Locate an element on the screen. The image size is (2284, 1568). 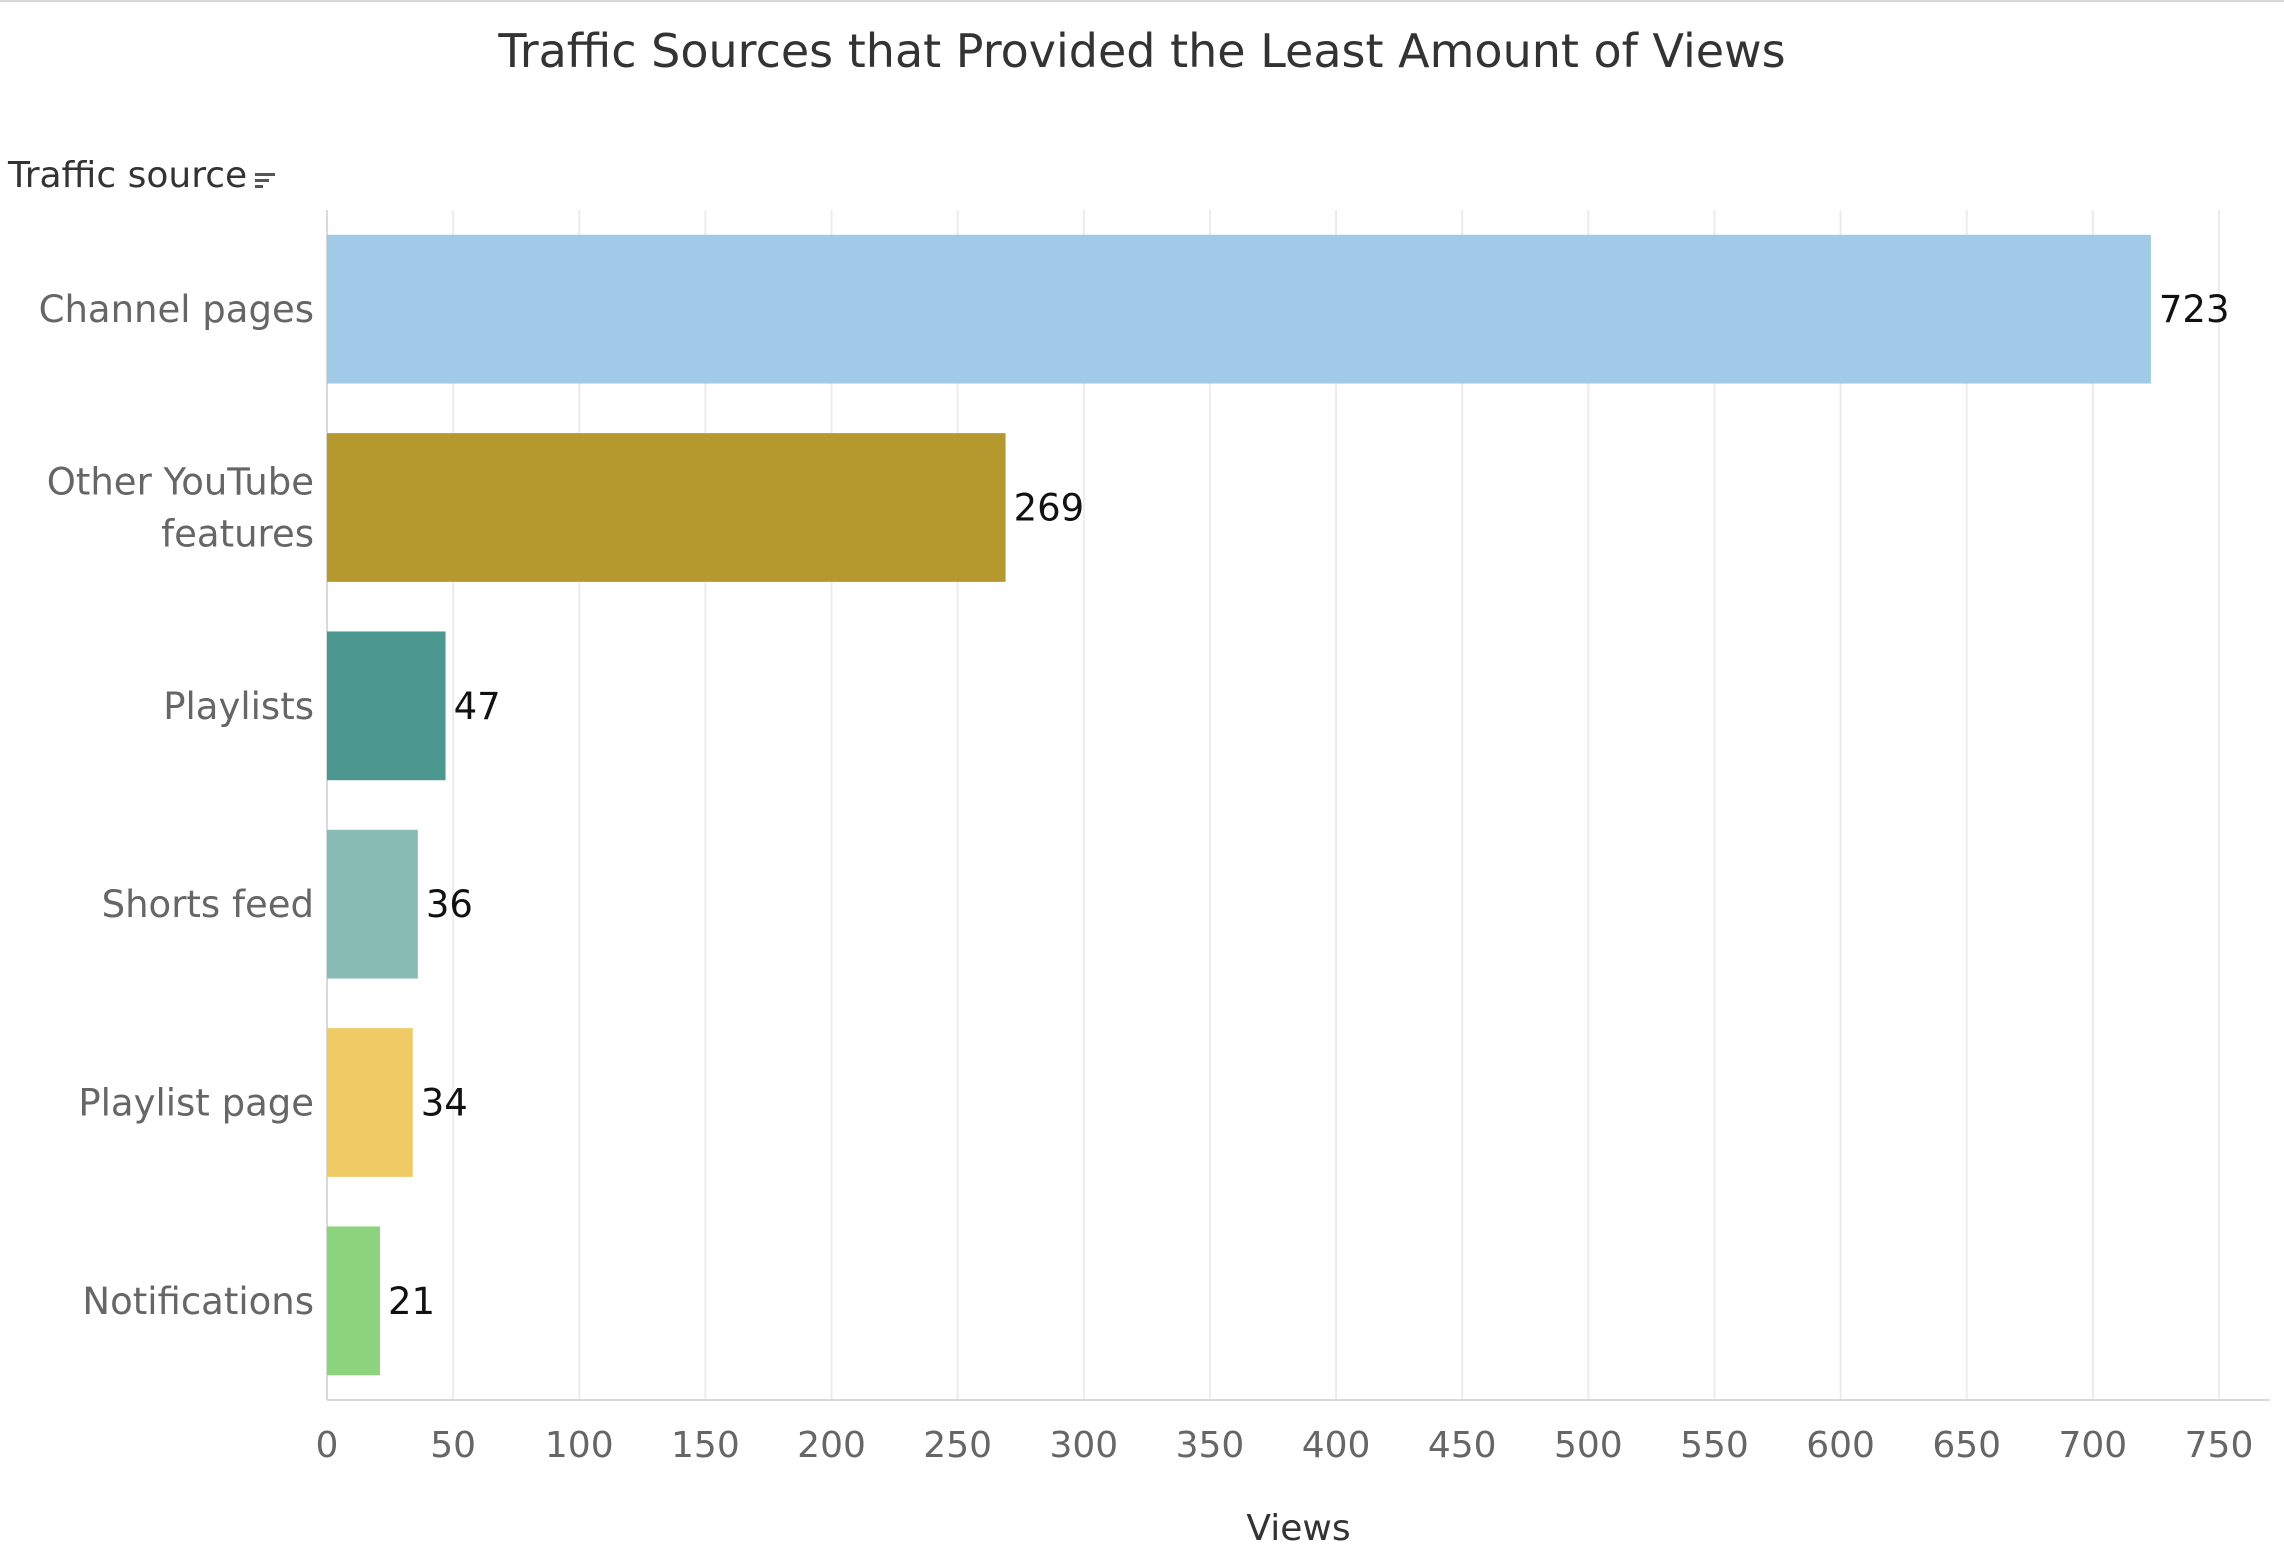
x-tick-label: 450 is located at coordinates (1462, 1445).